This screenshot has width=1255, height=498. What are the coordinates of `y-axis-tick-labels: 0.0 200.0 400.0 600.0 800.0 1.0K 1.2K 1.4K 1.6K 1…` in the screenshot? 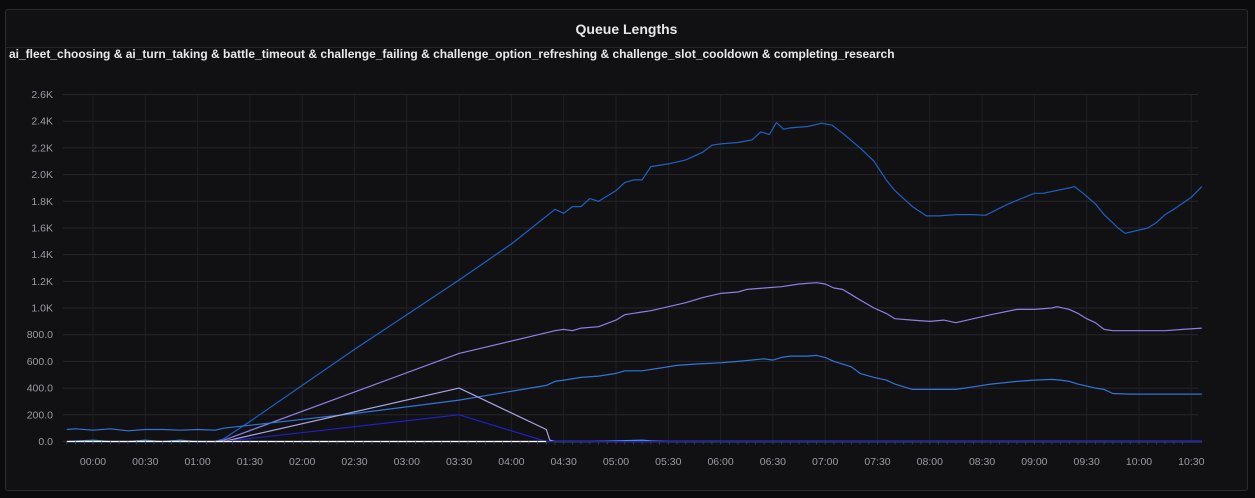 It's located at (40, 268).